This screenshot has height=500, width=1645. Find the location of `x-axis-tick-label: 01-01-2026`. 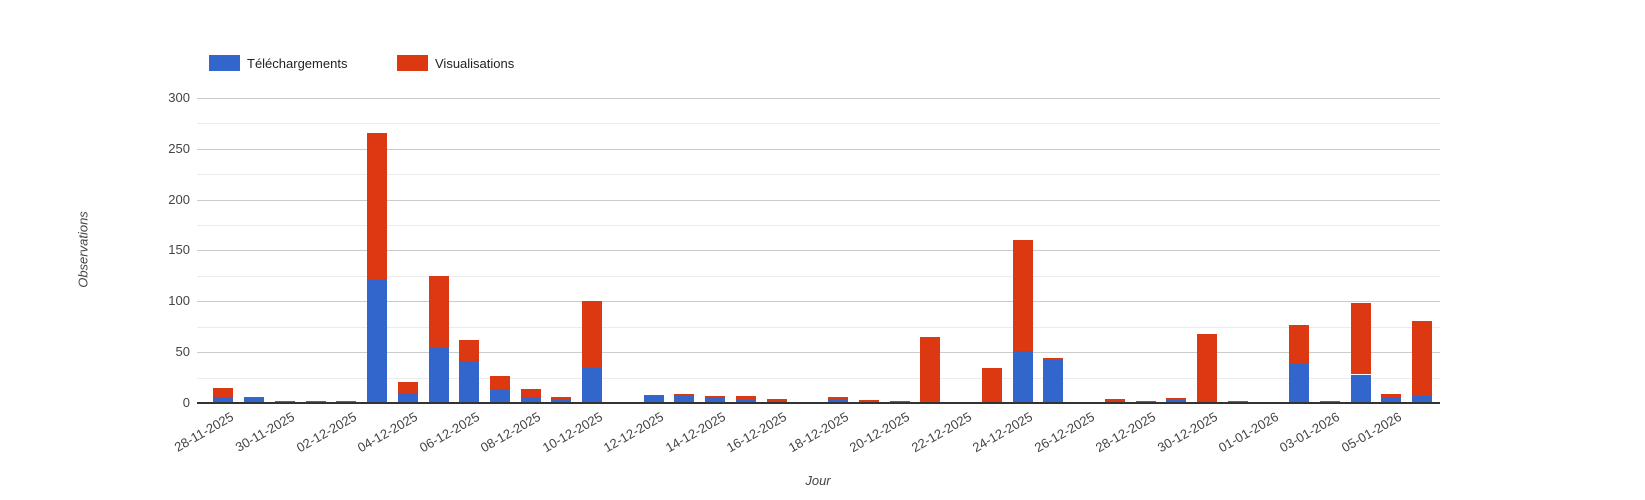

x-axis-tick-label: 01-01-2026 is located at coordinates (1248, 432).